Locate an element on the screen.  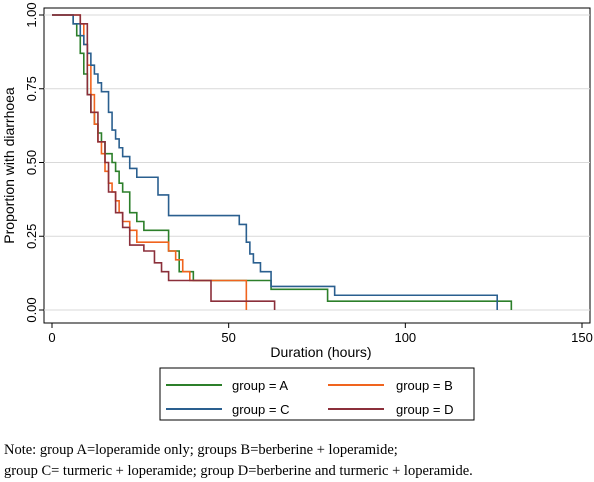
x-axis-title: Duration (hours) is located at coordinates (320, 352).